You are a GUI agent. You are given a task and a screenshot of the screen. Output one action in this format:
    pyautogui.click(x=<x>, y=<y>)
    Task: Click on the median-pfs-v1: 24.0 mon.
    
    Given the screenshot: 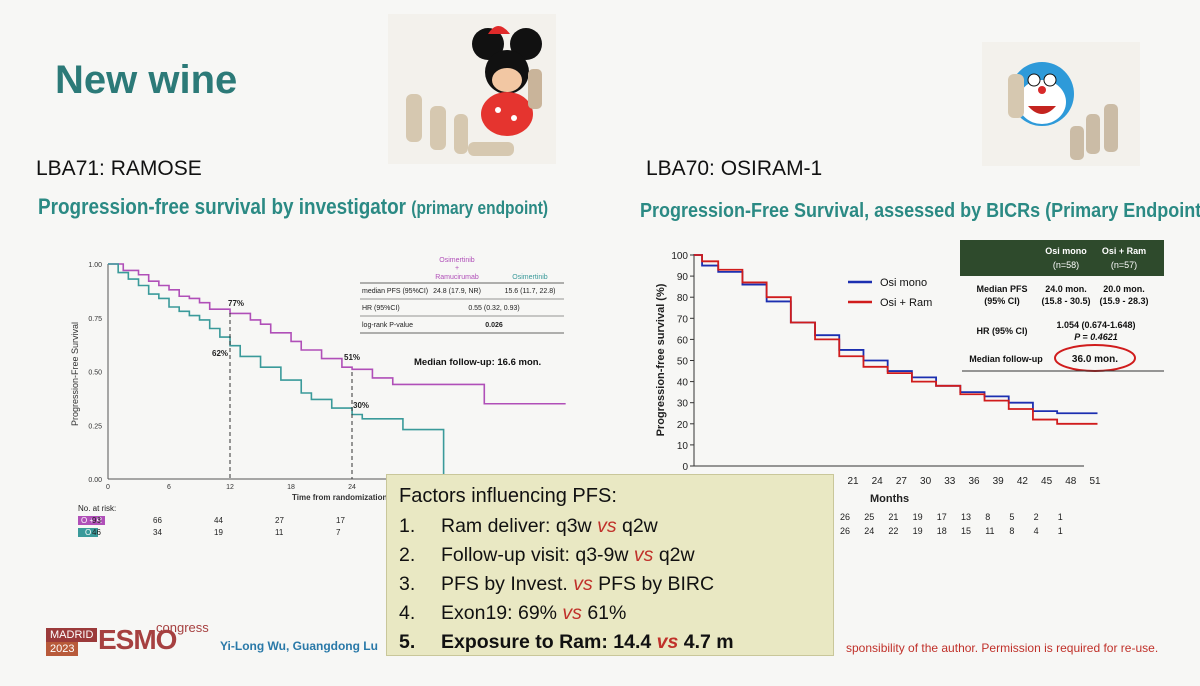 What is the action you would take?
    pyautogui.click(x=1066, y=289)
    